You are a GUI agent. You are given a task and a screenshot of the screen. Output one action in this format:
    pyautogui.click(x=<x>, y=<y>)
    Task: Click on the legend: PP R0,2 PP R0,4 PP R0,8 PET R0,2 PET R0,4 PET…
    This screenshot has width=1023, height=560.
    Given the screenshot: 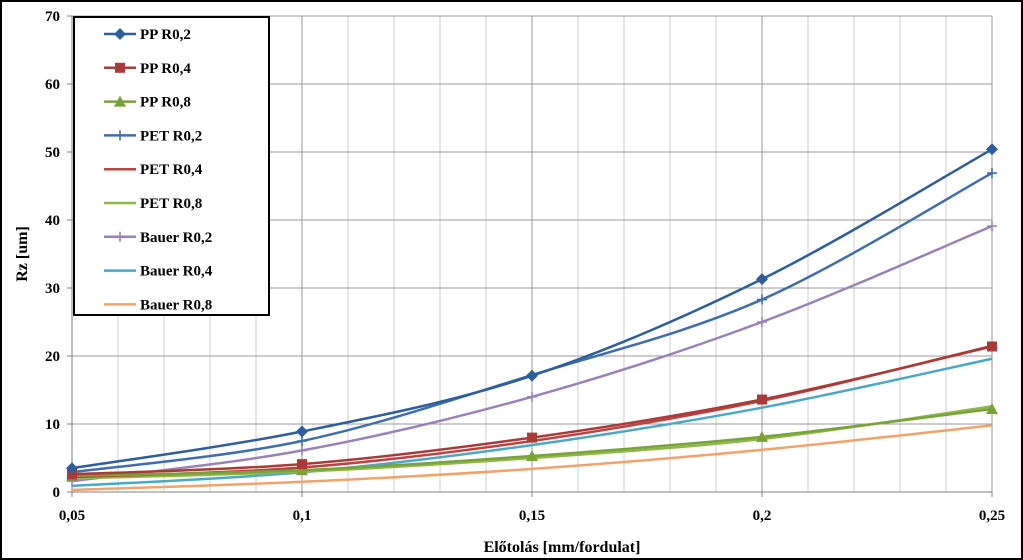 What is the action you would take?
    pyautogui.click(x=171, y=166)
    